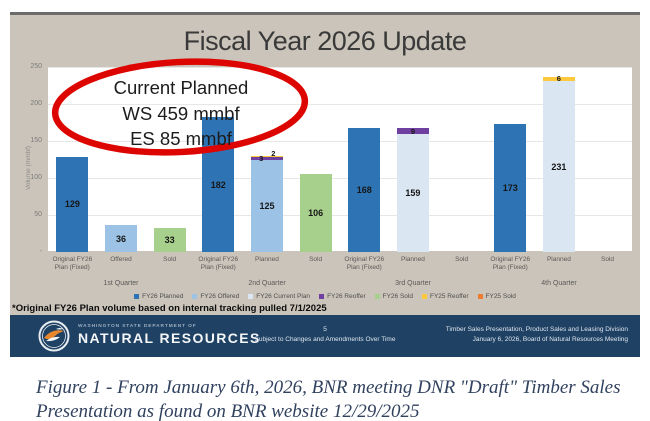  I want to click on dnr-logo-icon, so click(54, 336).